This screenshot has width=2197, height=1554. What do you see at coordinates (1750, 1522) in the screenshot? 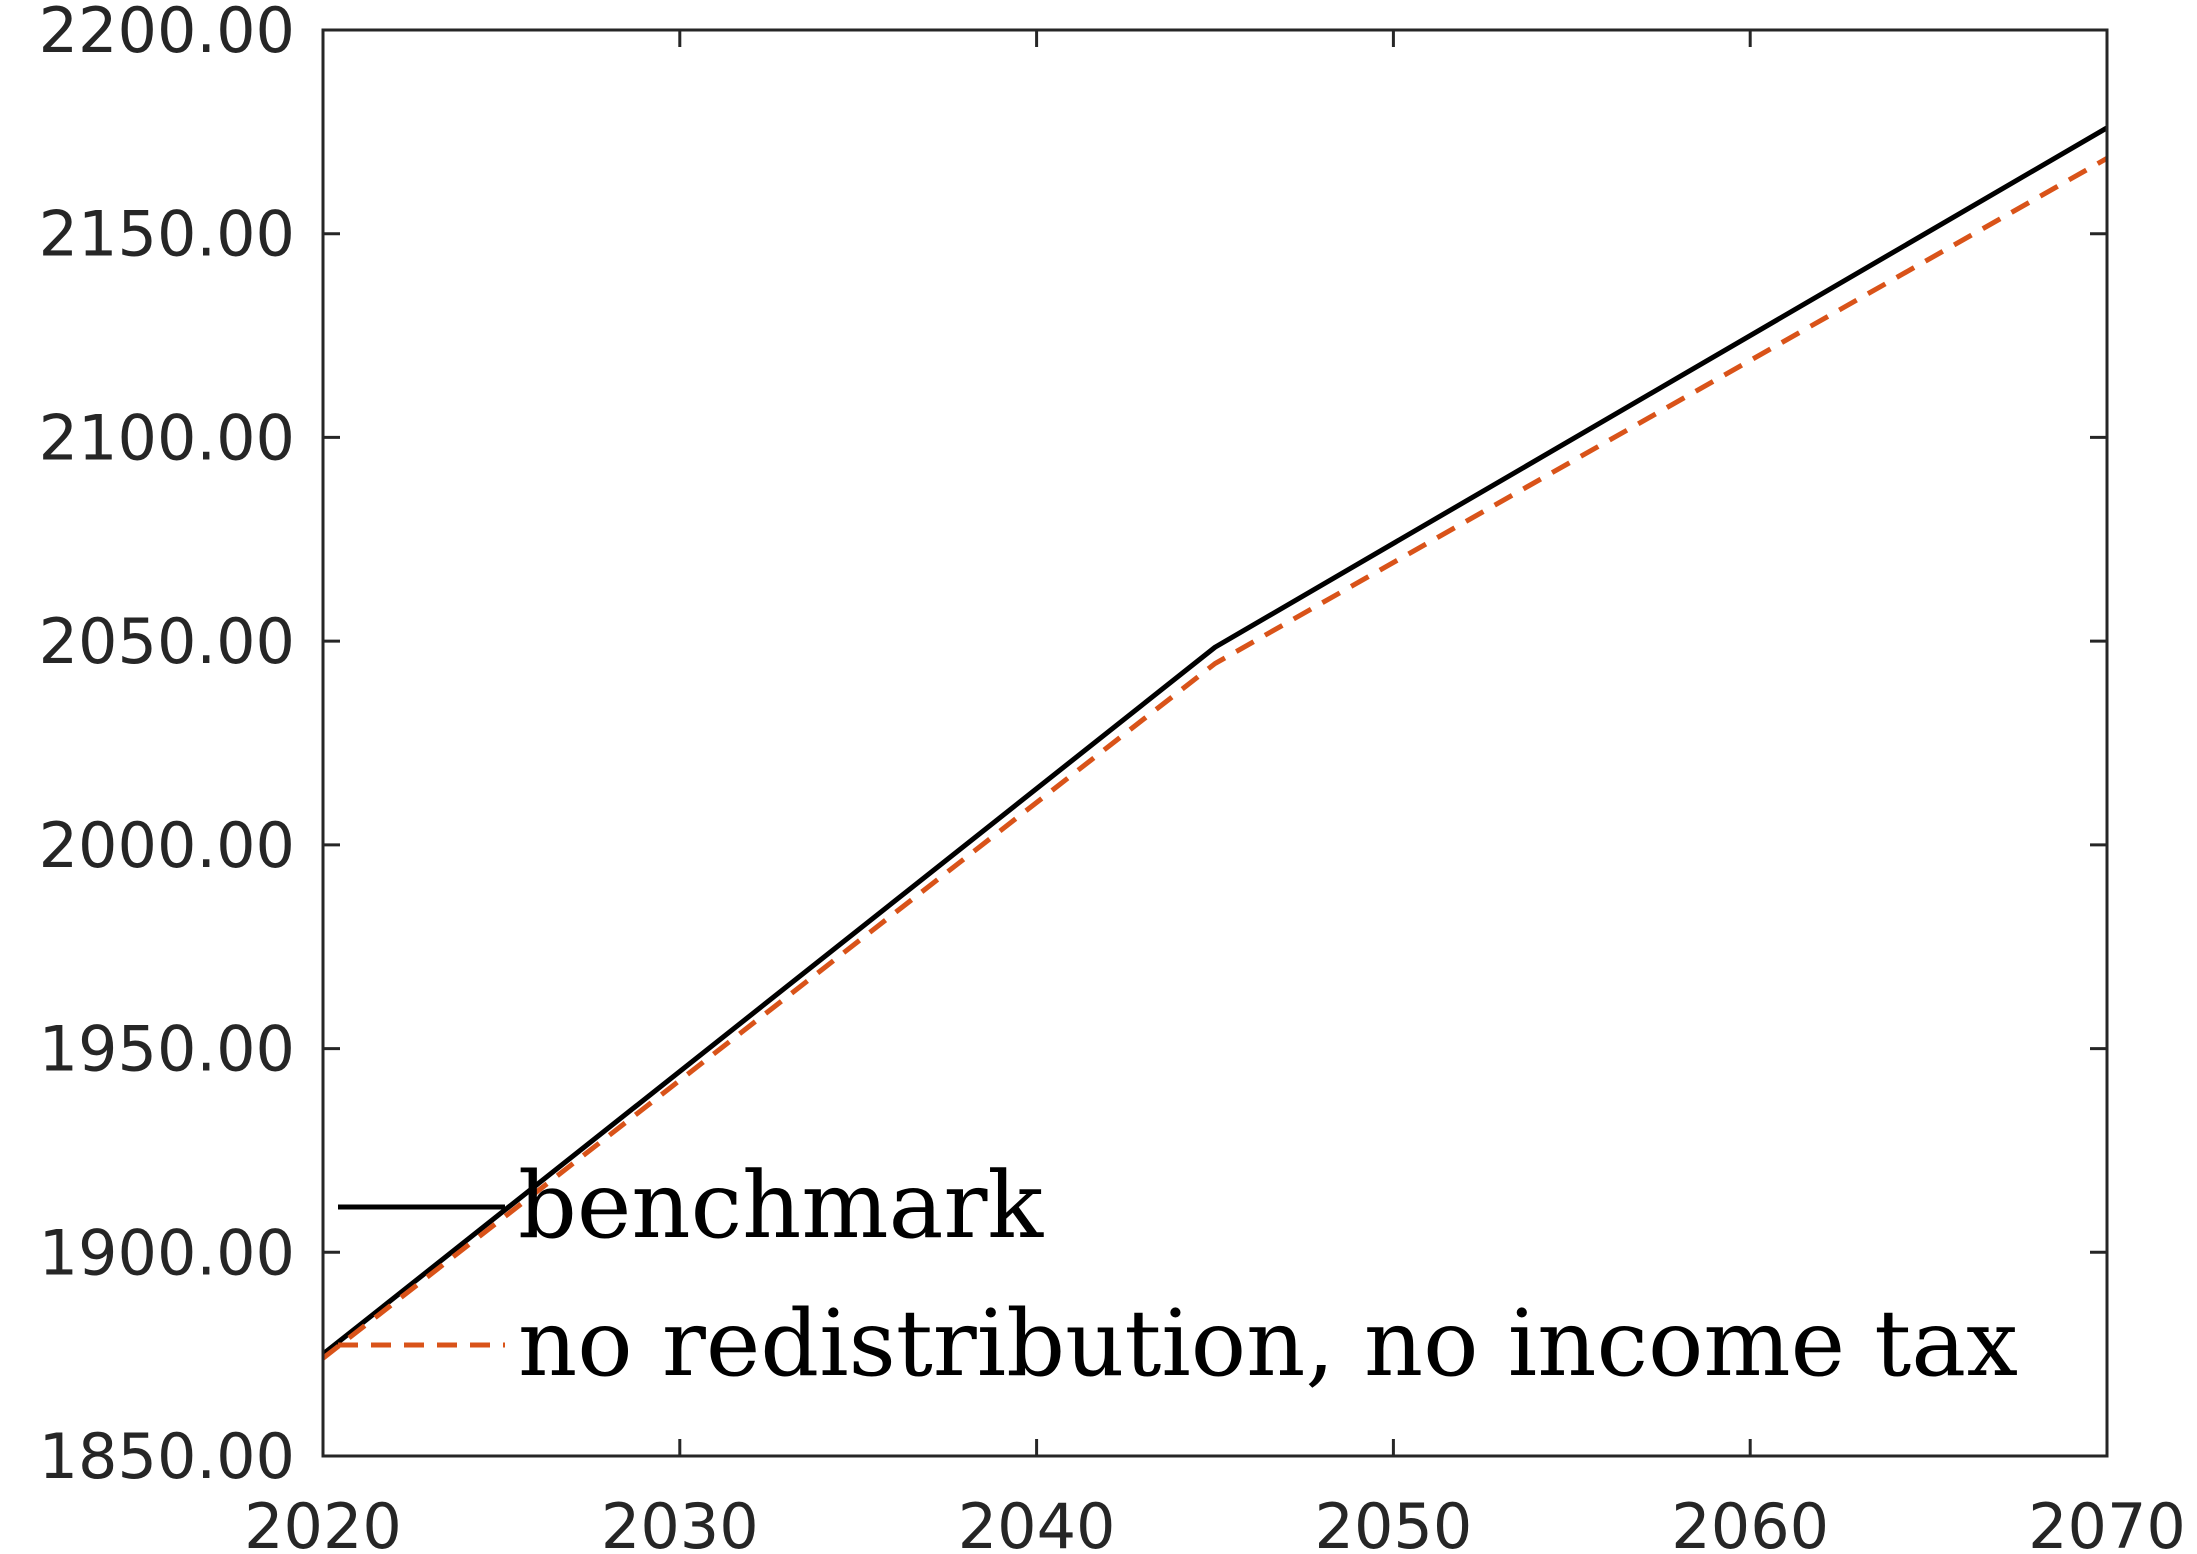
I see `x-tick-label: 2060` at bounding box center [1750, 1522].